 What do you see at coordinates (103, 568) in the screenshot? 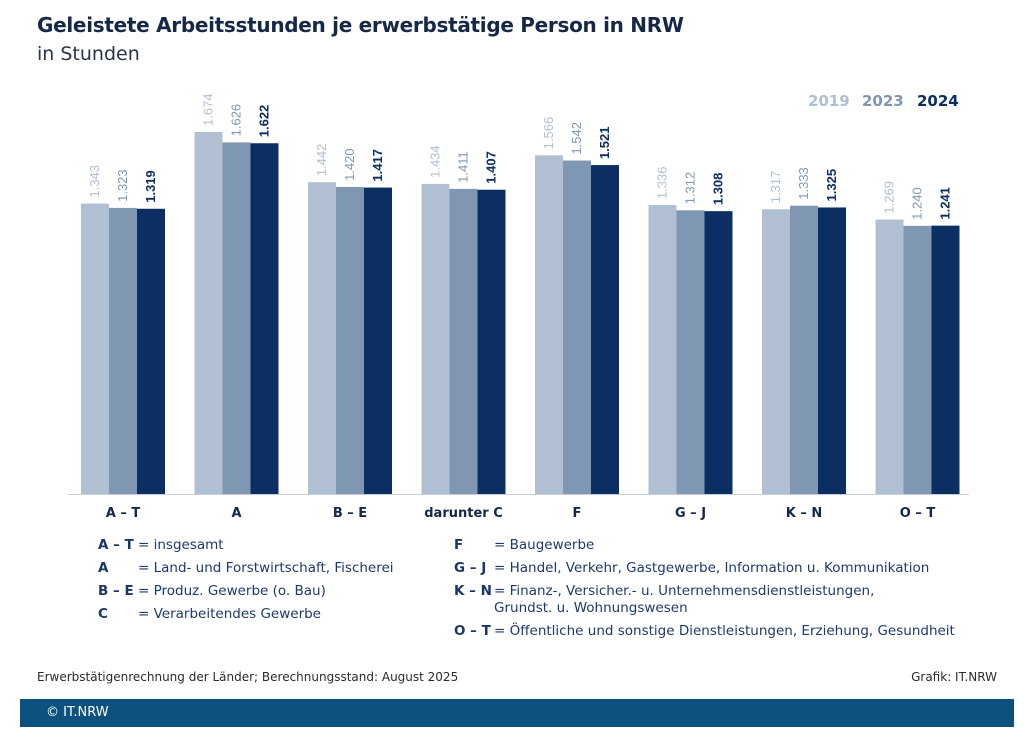
I see `definition-code: A` at bounding box center [103, 568].